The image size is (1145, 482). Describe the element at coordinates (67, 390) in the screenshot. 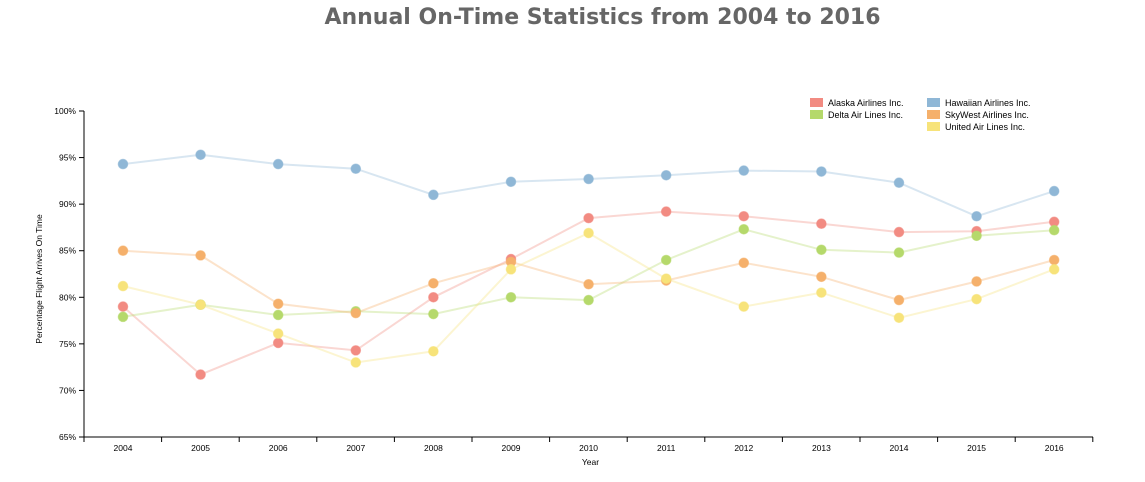

I see `y-tick-label: 70%` at that location.